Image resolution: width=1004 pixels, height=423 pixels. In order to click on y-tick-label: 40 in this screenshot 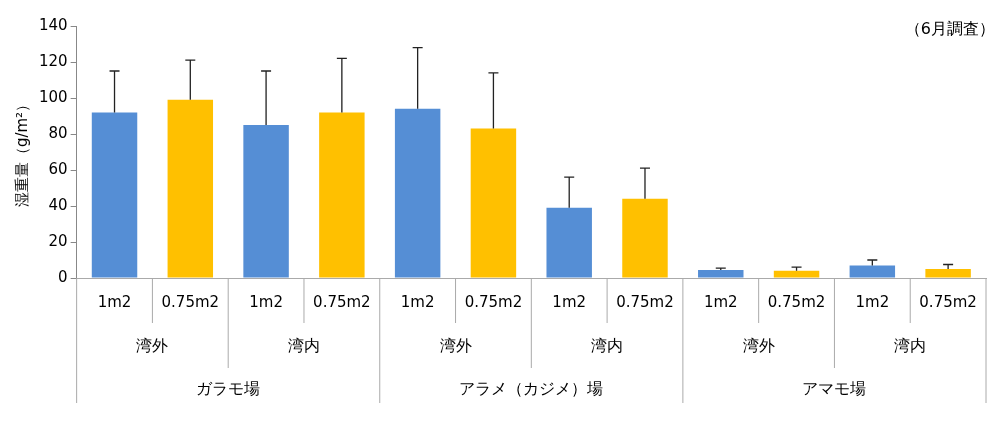, I will do `click(58, 204)`.